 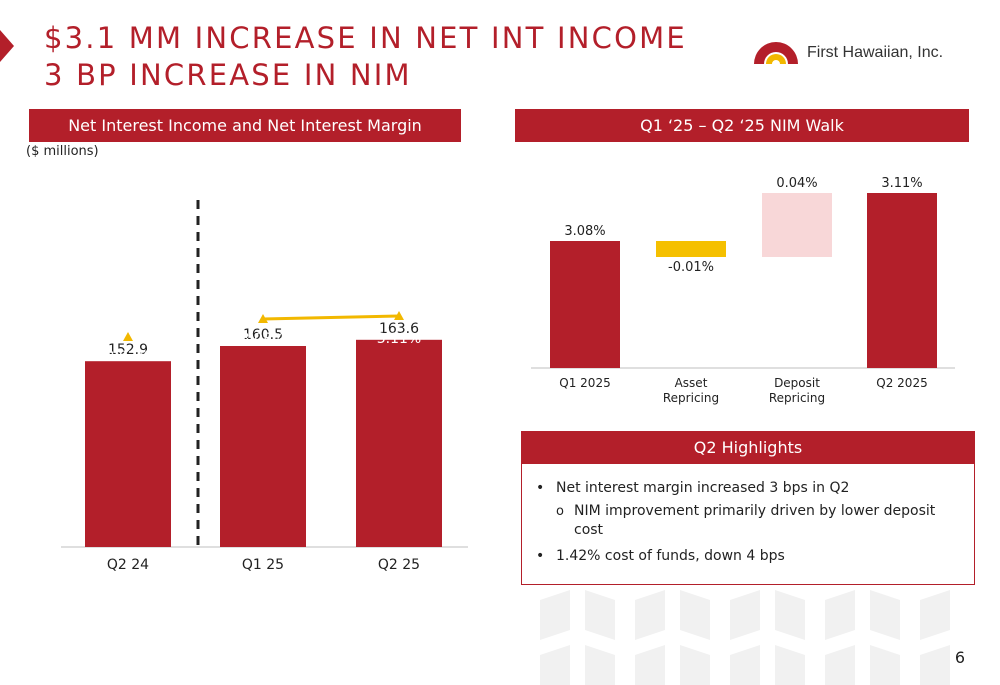 What do you see at coordinates (263, 335) in the screenshot?
I see `bar-value-label: 160.5` at bounding box center [263, 335].